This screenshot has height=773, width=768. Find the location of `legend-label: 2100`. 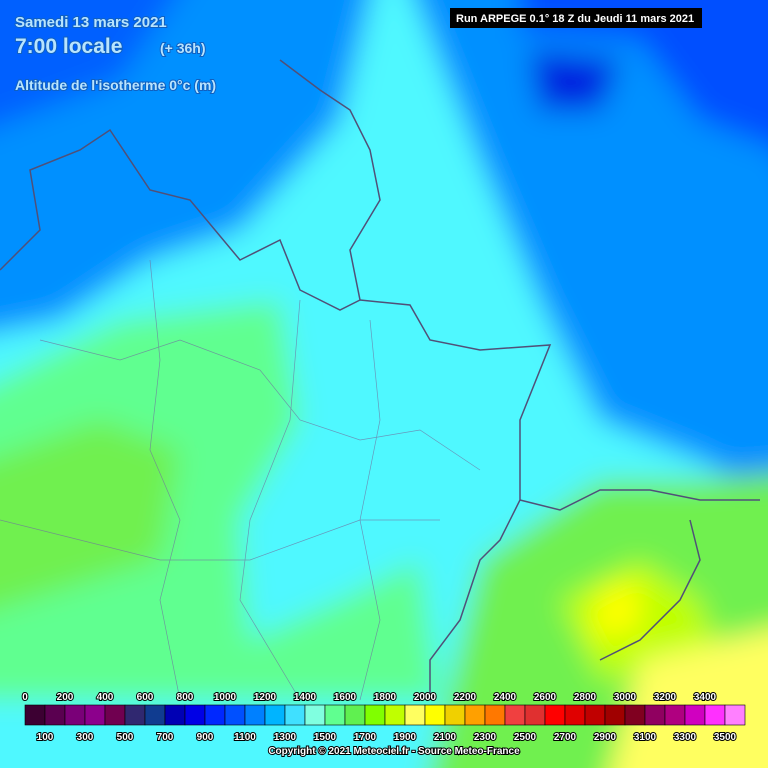

legend-label: 2100 is located at coordinates (445, 737).